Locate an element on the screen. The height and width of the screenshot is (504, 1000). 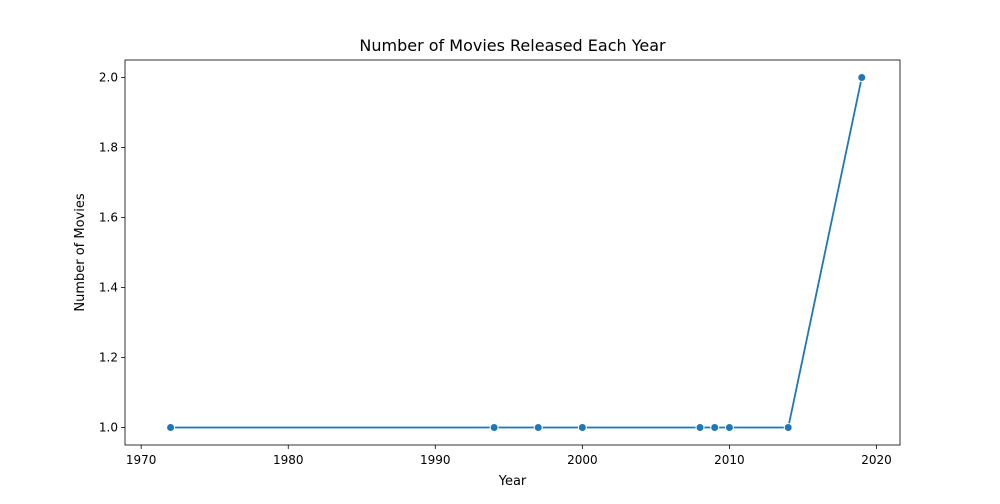
y-tick-label: 1.2 is located at coordinates (108, 358).